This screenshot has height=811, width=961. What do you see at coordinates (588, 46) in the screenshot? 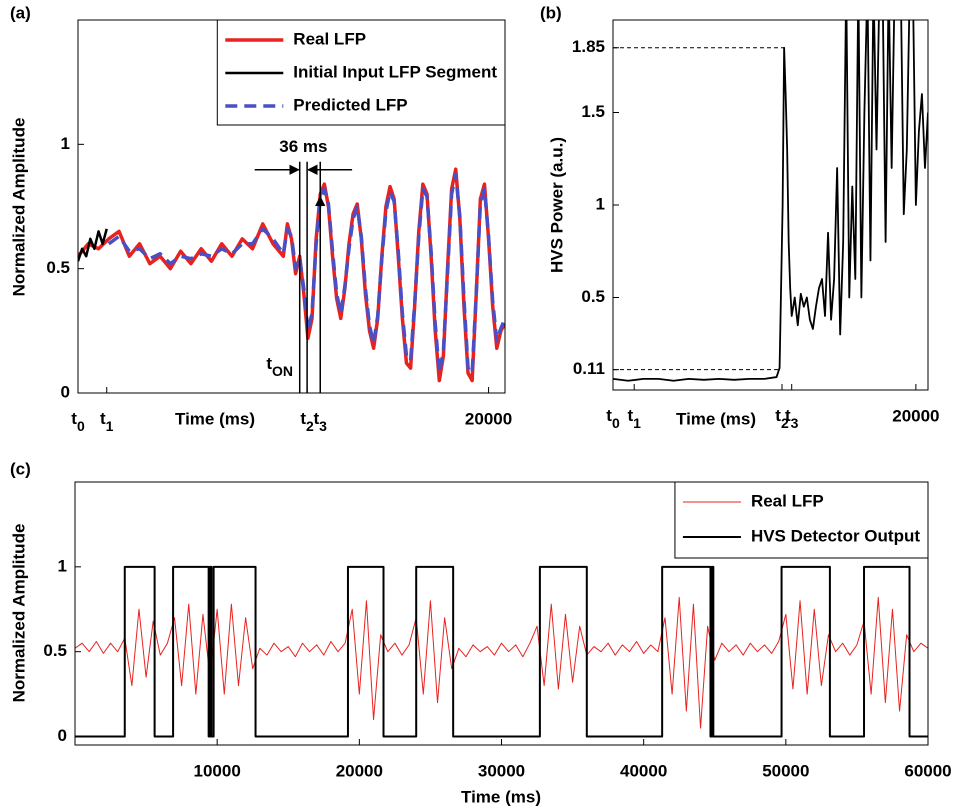
I see `y-tick-label: 1.85` at bounding box center [588, 46].